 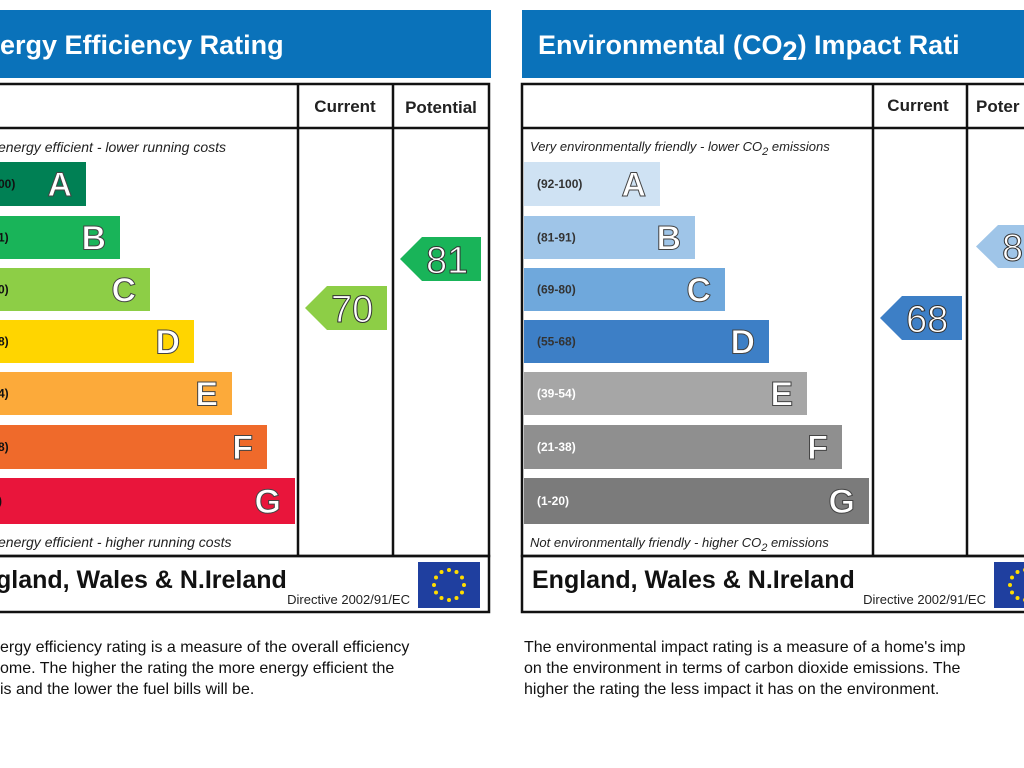 What do you see at coordinates (127, 689) in the screenshot?
I see `description-line: is and the lower the fuel bills will be.` at bounding box center [127, 689].